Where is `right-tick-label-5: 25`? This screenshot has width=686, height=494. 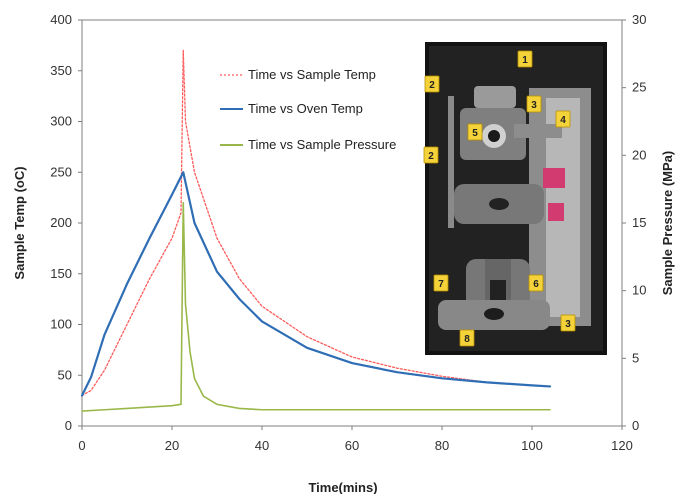
right-tick-label-5: 25 is located at coordinates (639, 87).